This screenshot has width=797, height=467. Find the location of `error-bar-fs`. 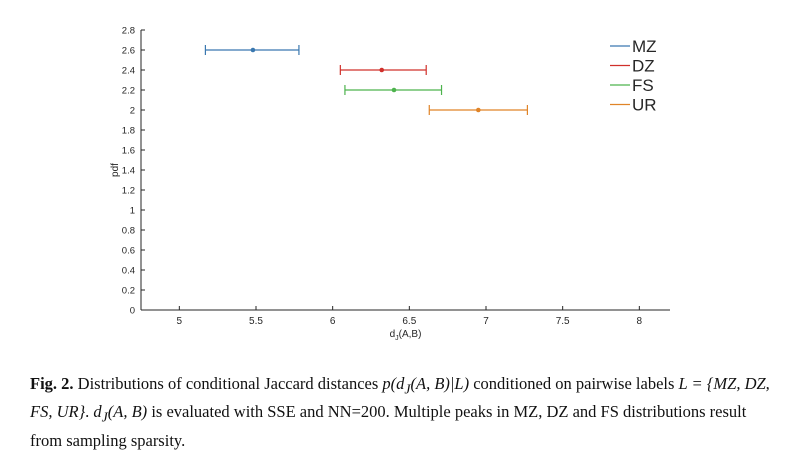

error-bar-fs is located at coordinates (393, 90).